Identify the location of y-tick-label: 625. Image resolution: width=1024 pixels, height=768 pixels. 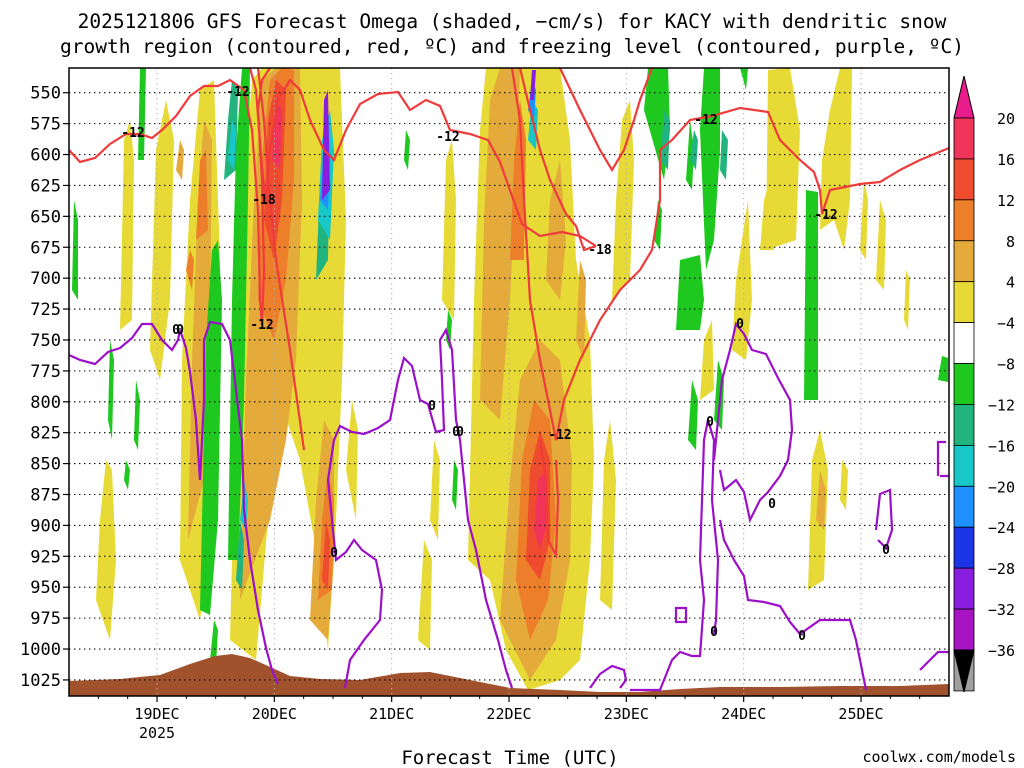
(45, 186).